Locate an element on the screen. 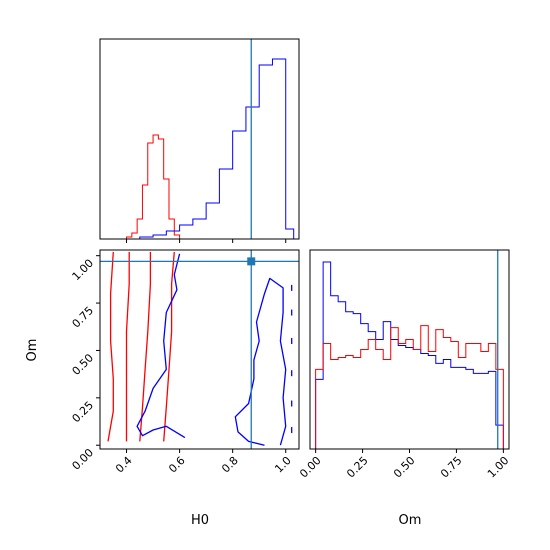 The height and width of the screenshot is (550, 550). contour-area is located at coordinates (200, 348).